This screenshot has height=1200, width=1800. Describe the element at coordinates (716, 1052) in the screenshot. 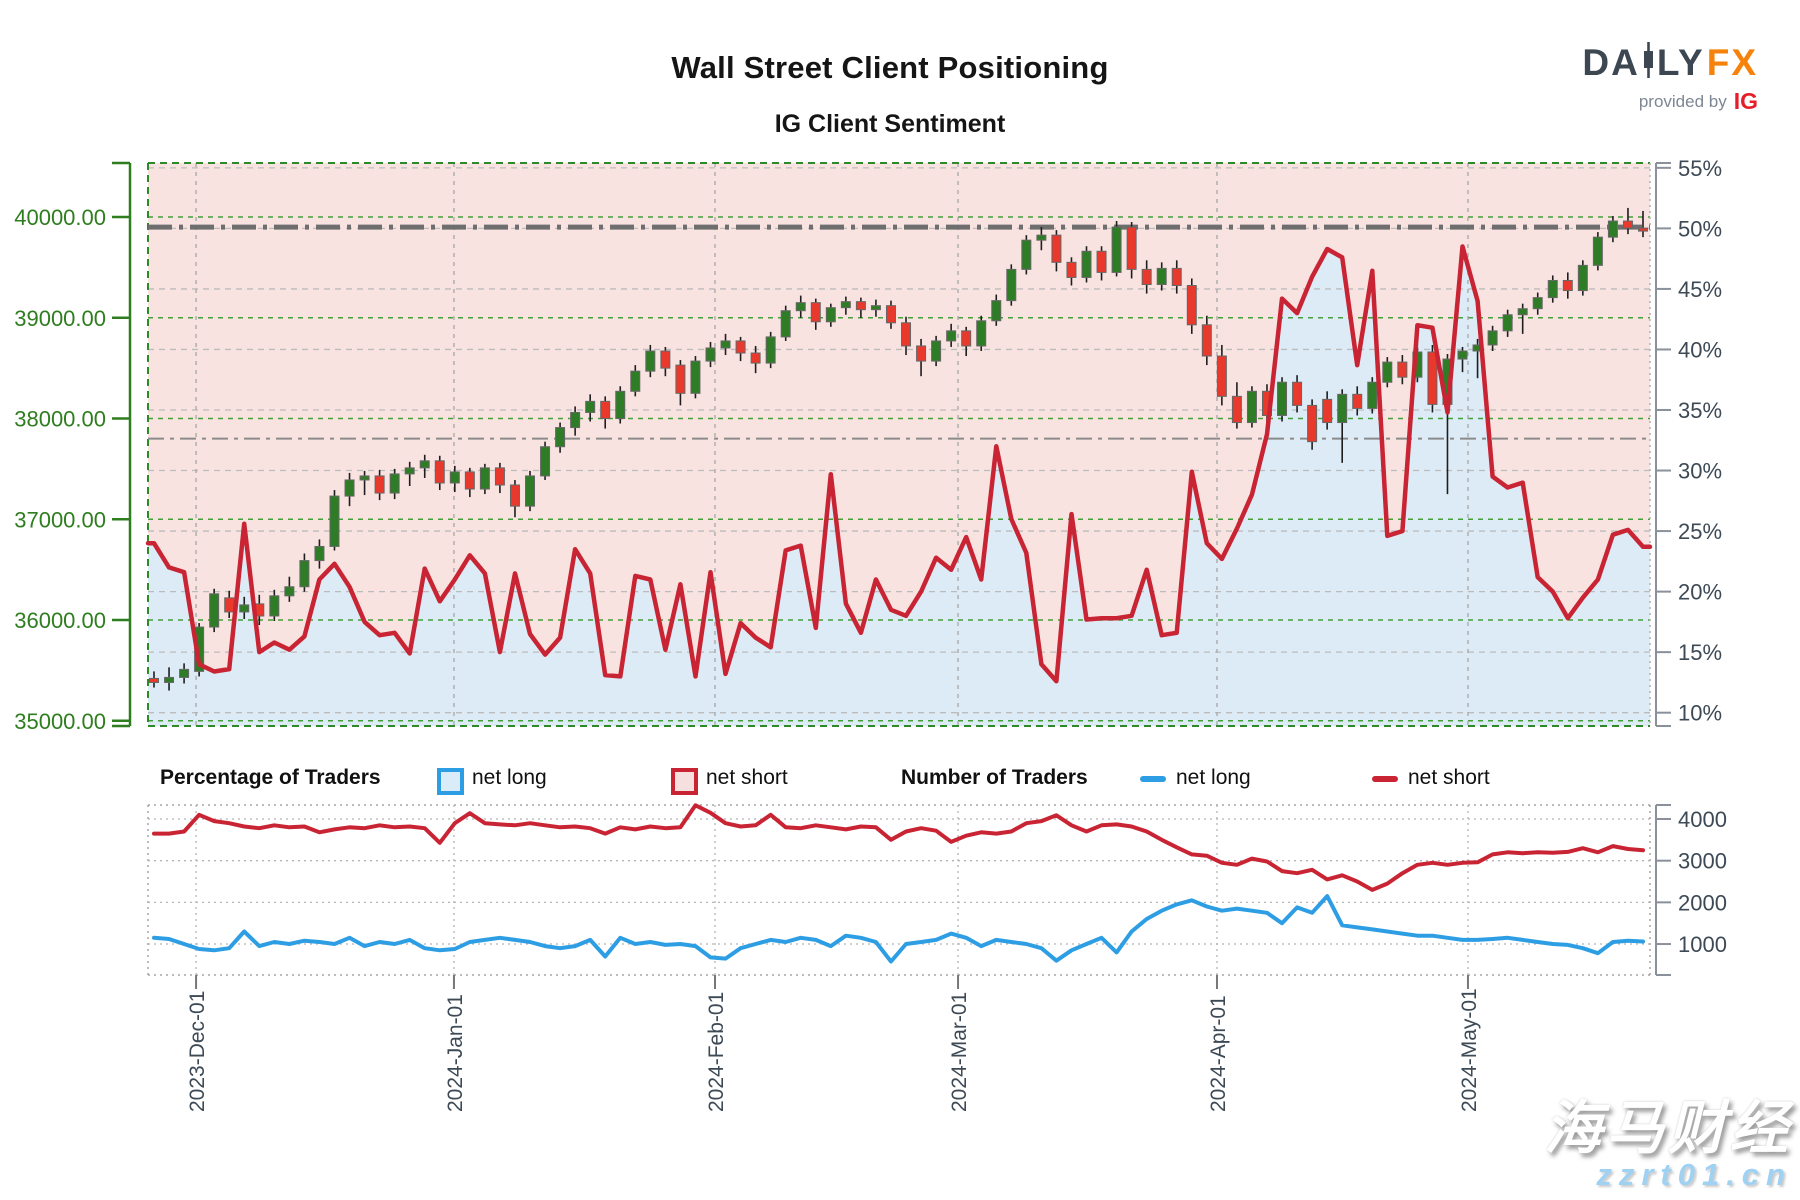

I see `svg-text: 2024-Feb-01` at that location.